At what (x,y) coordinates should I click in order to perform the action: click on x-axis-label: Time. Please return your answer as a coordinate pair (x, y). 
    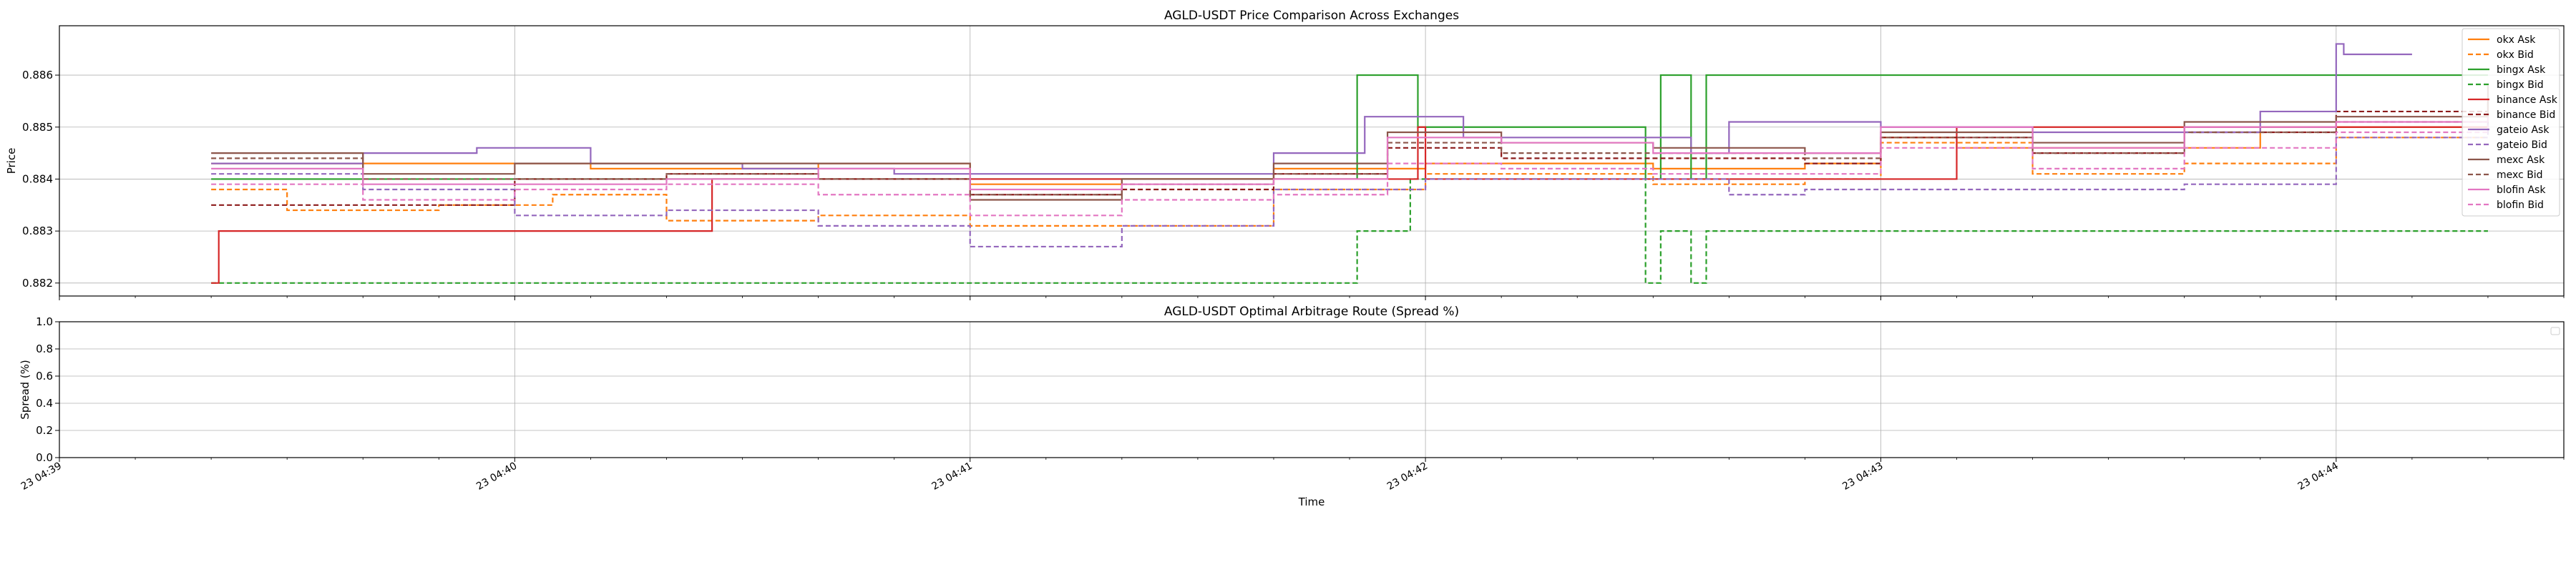
    Looking at the image, I should click on (1311, 501).